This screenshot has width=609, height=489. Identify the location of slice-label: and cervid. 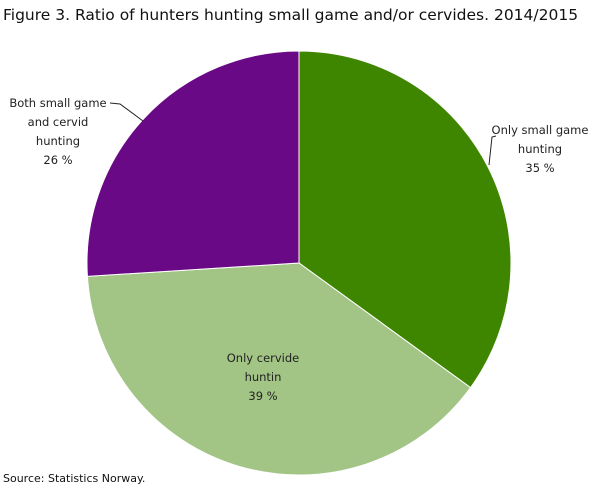
(58, 122).